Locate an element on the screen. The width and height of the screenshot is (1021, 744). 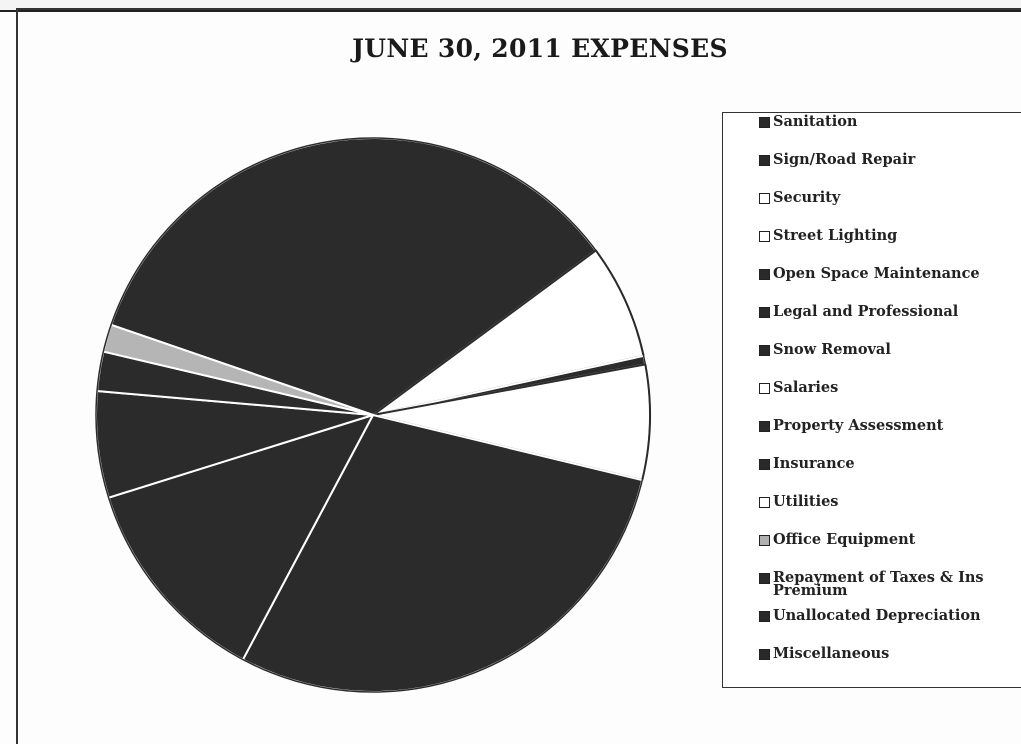
legend-label: Security is located at coordinates (807, 197).